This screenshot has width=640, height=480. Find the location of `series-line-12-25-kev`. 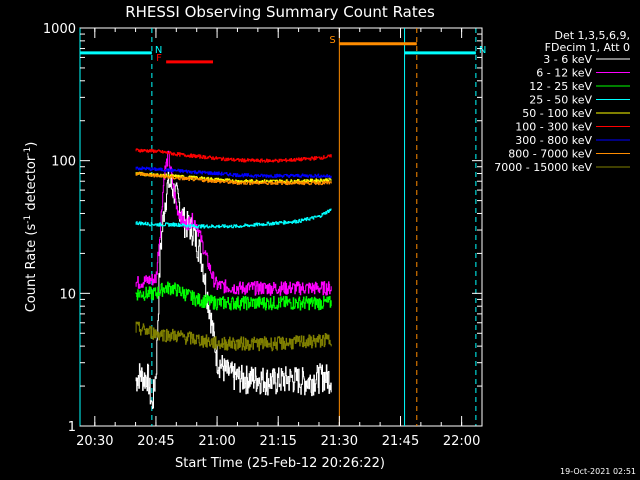

series-line-12-25-kev is located at coordinates (233, 296).